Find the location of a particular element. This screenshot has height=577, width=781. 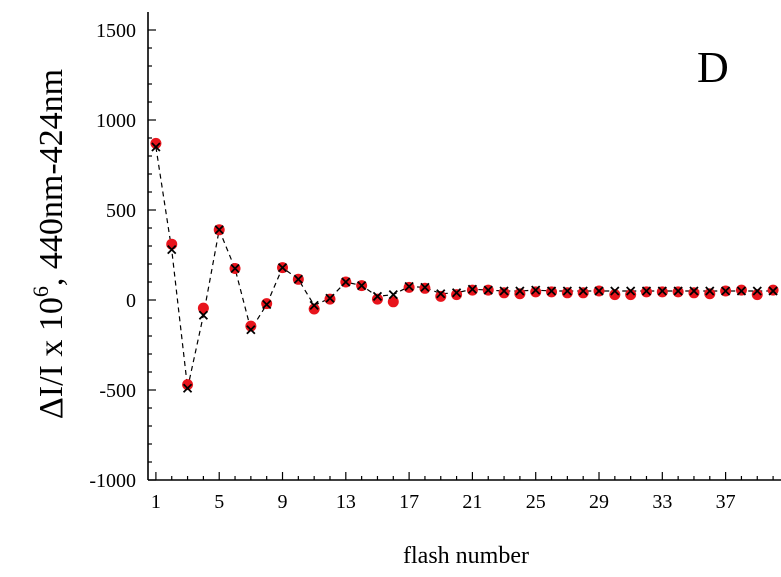

y-axis-ticks: -1000 -500 0 500 1000 1500 is located at coordinates (122, 256).